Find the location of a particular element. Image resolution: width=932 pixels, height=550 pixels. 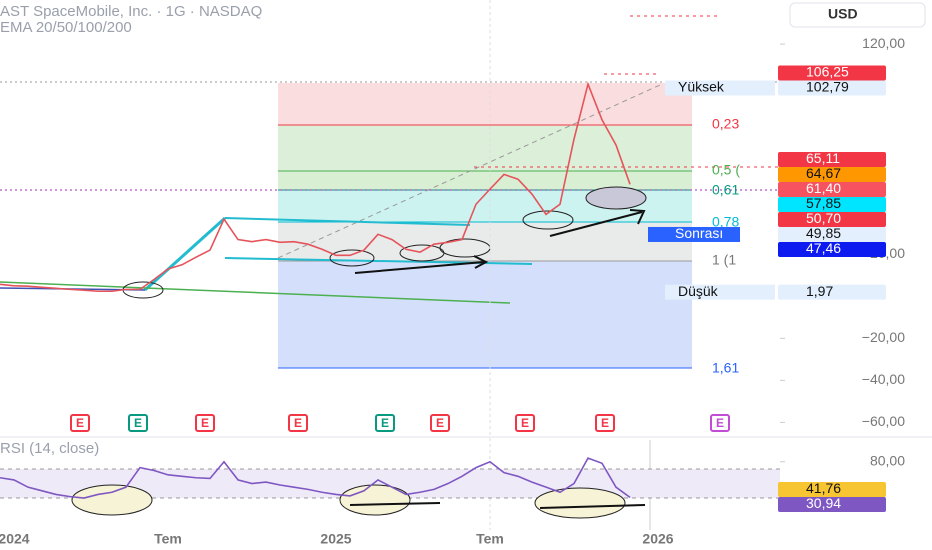

price-marker-label: 47,46 is located at coordinates (823, 248).